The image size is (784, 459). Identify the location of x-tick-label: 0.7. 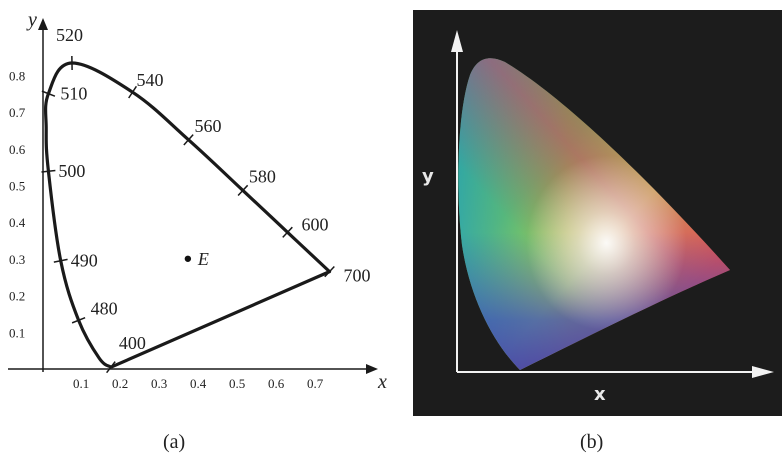
(315, 383).